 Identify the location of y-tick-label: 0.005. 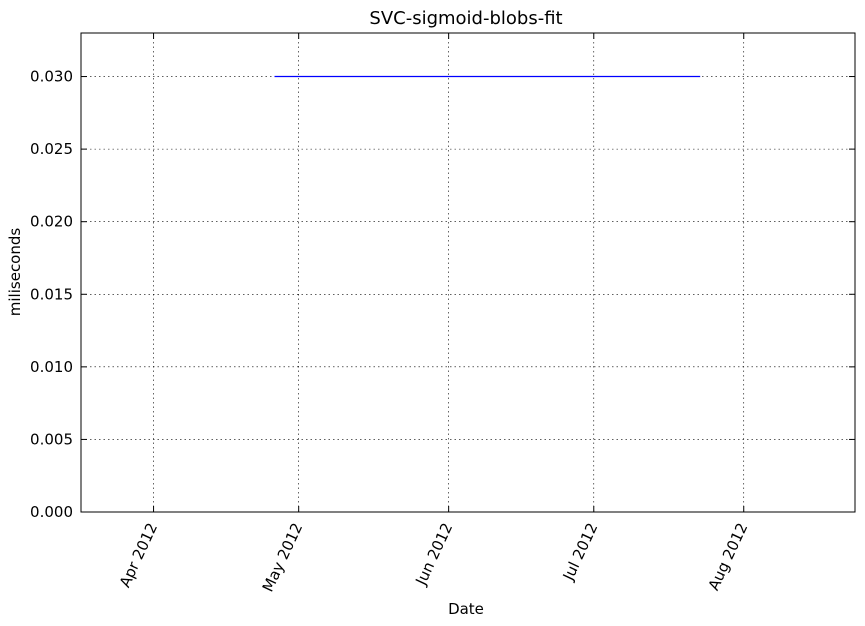
(51, 439).